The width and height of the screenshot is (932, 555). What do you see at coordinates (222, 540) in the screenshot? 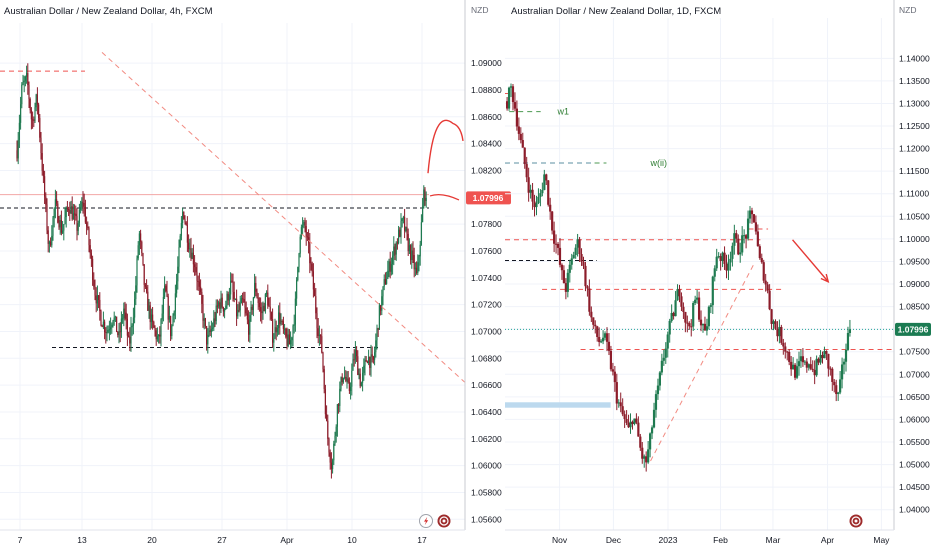
I see `left-x-axis: 7 13 20 27 Apr 10 17` at bounding box center [222, 540].